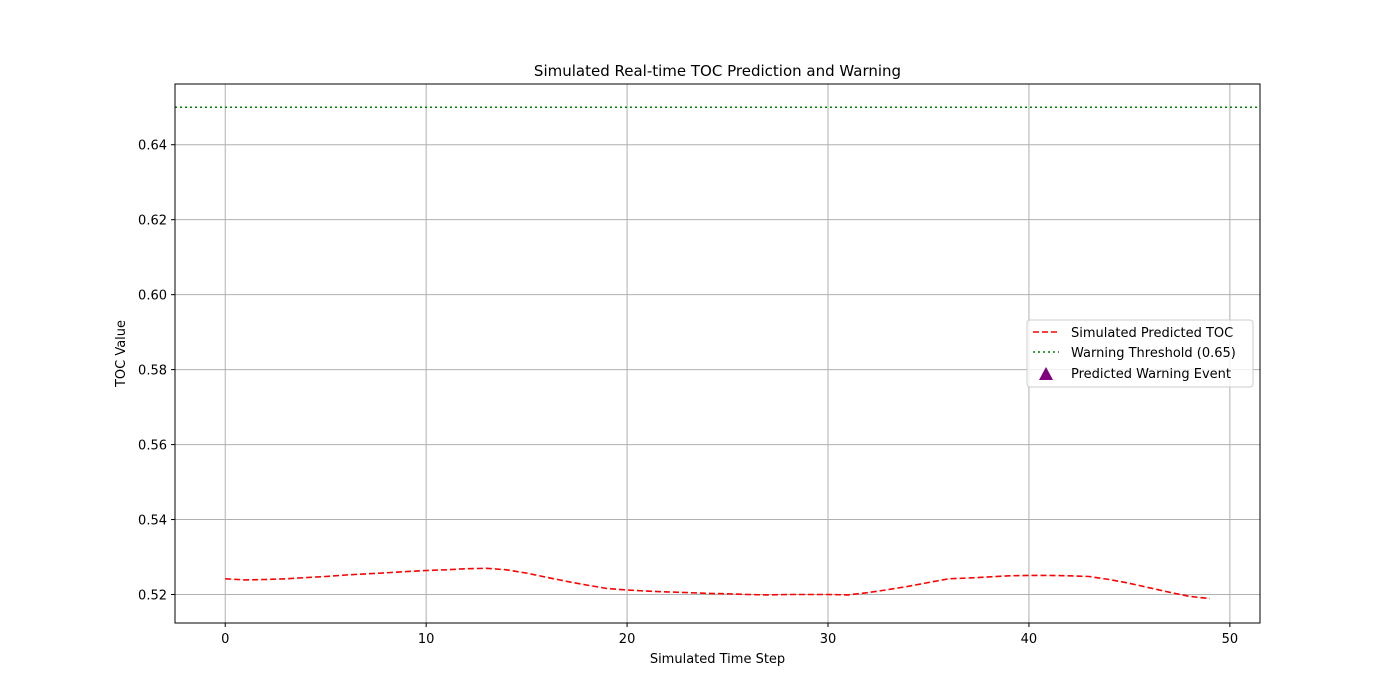  I want to click on x-axis-label: Simulated Time Step, so click(717, 659).